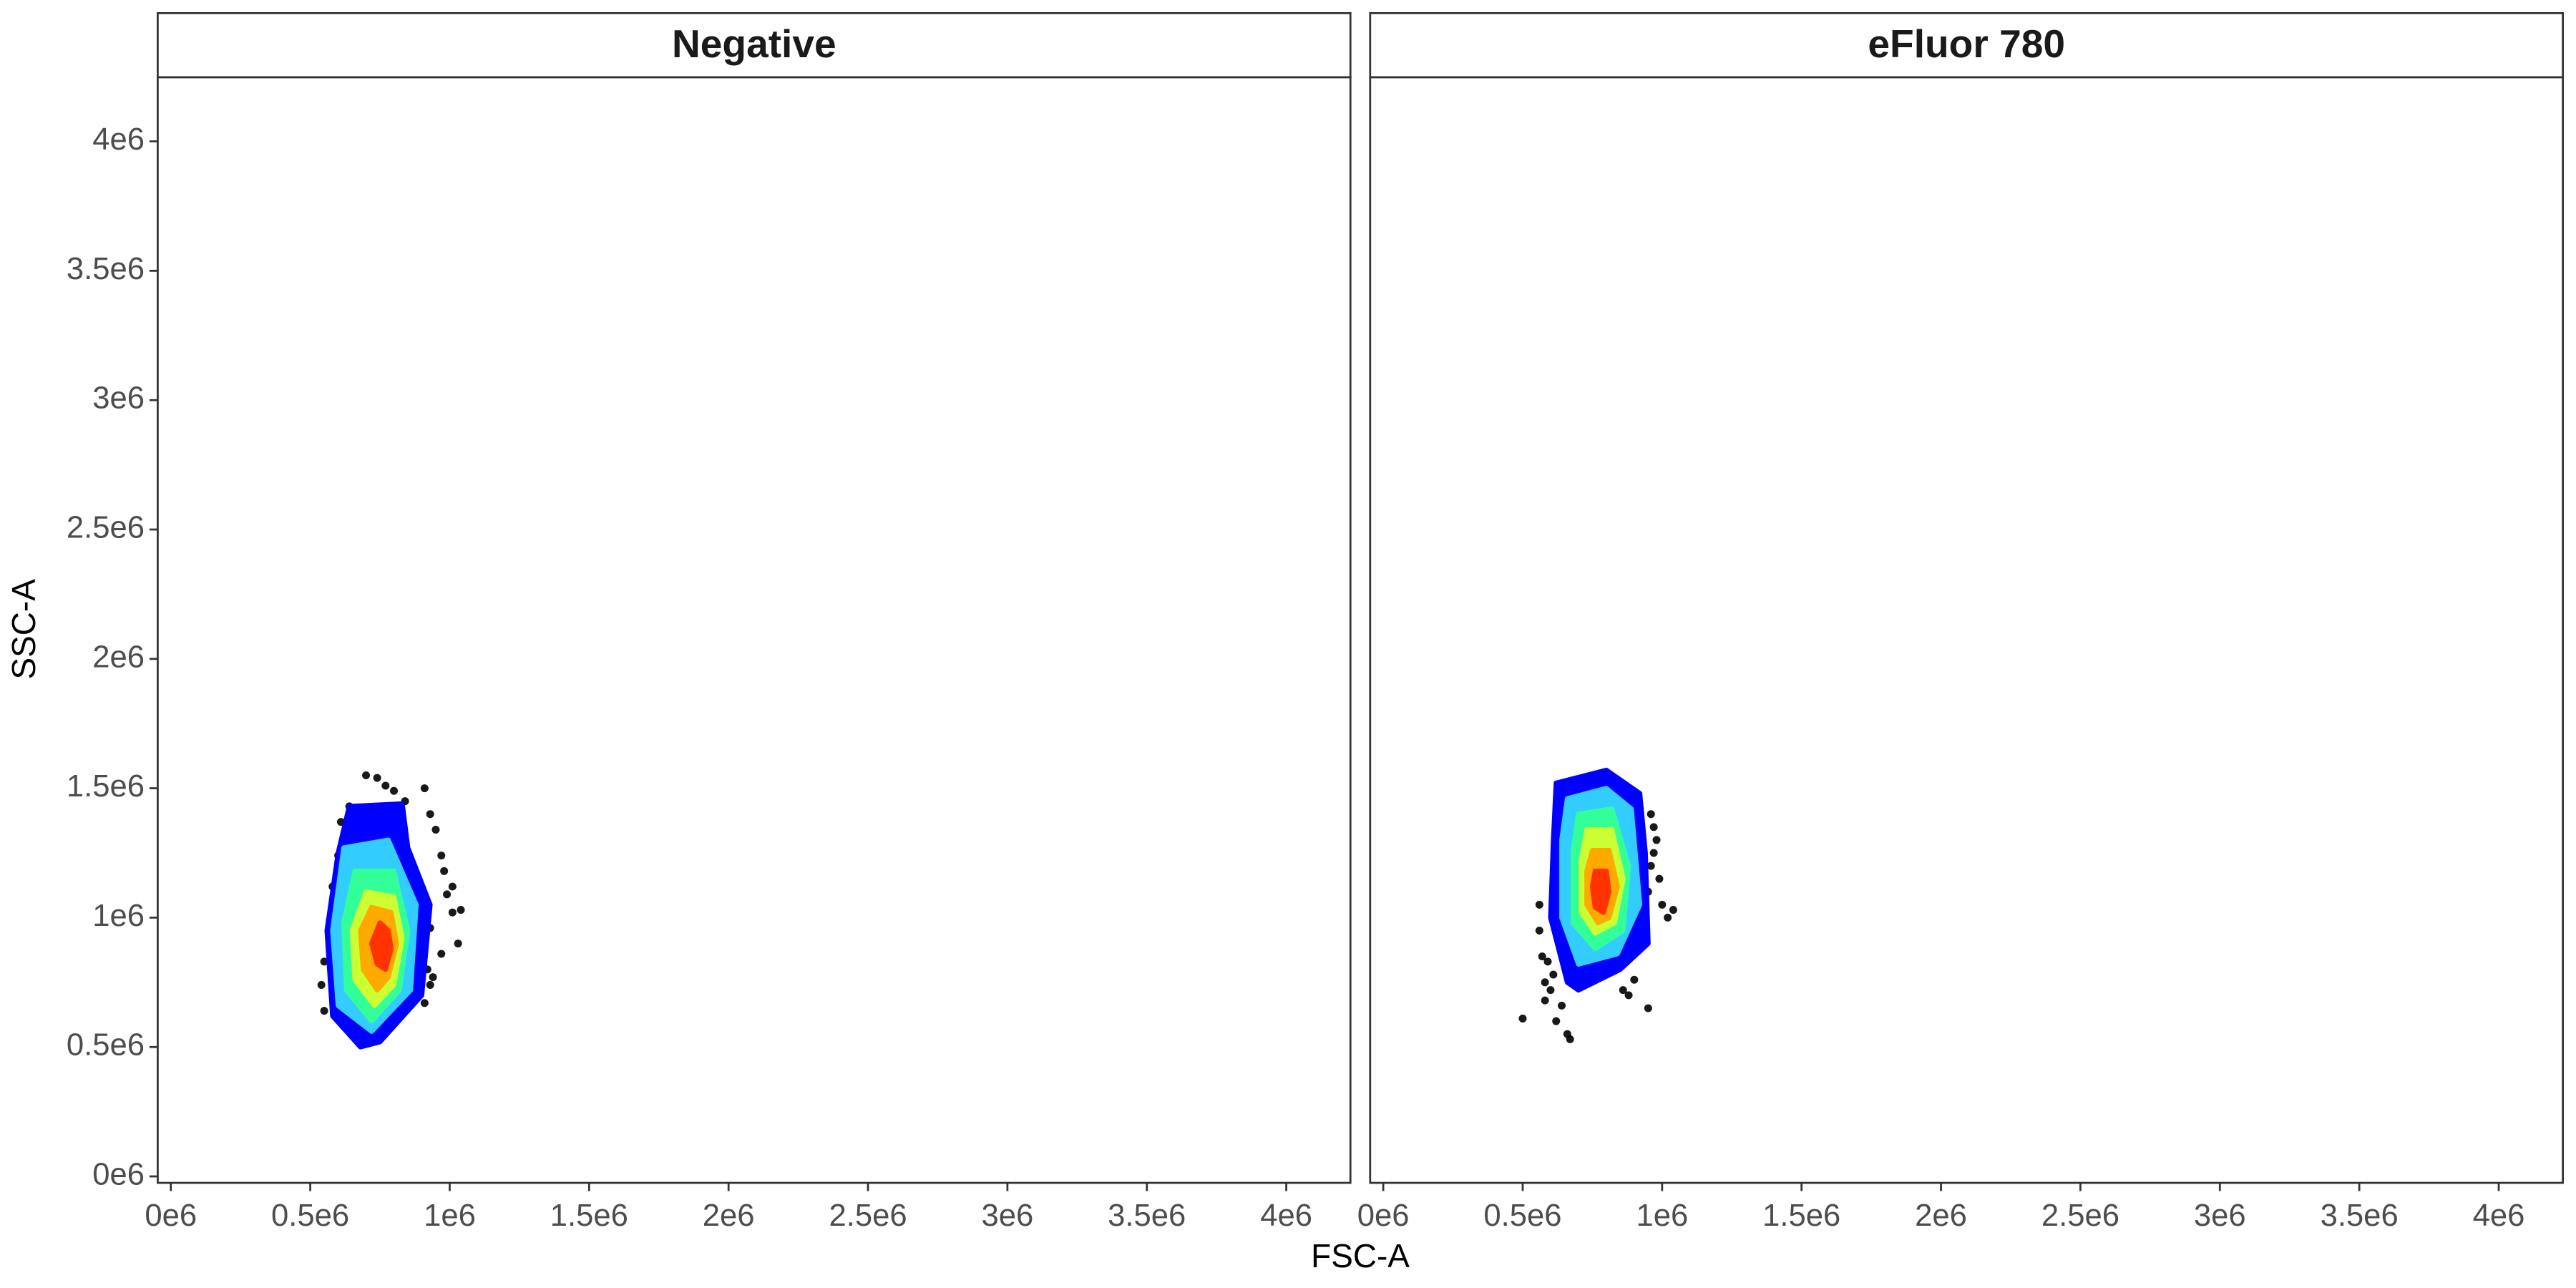  What do you see at coordinates (118, 139) in the screenshot?
I see `y-tick-label: 4e6` at bounding box center [118, 139].